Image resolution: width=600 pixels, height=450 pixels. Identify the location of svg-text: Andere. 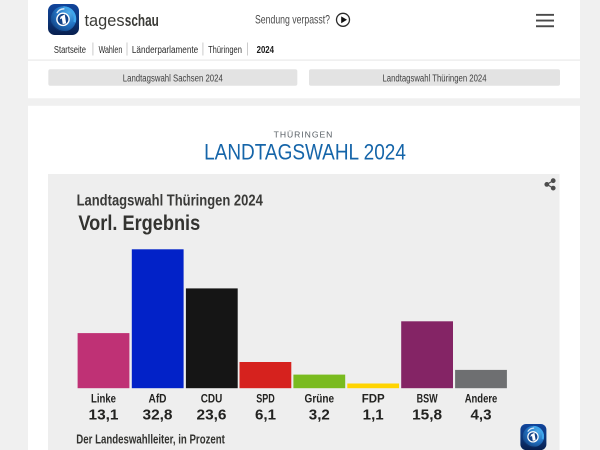
(481, 399).